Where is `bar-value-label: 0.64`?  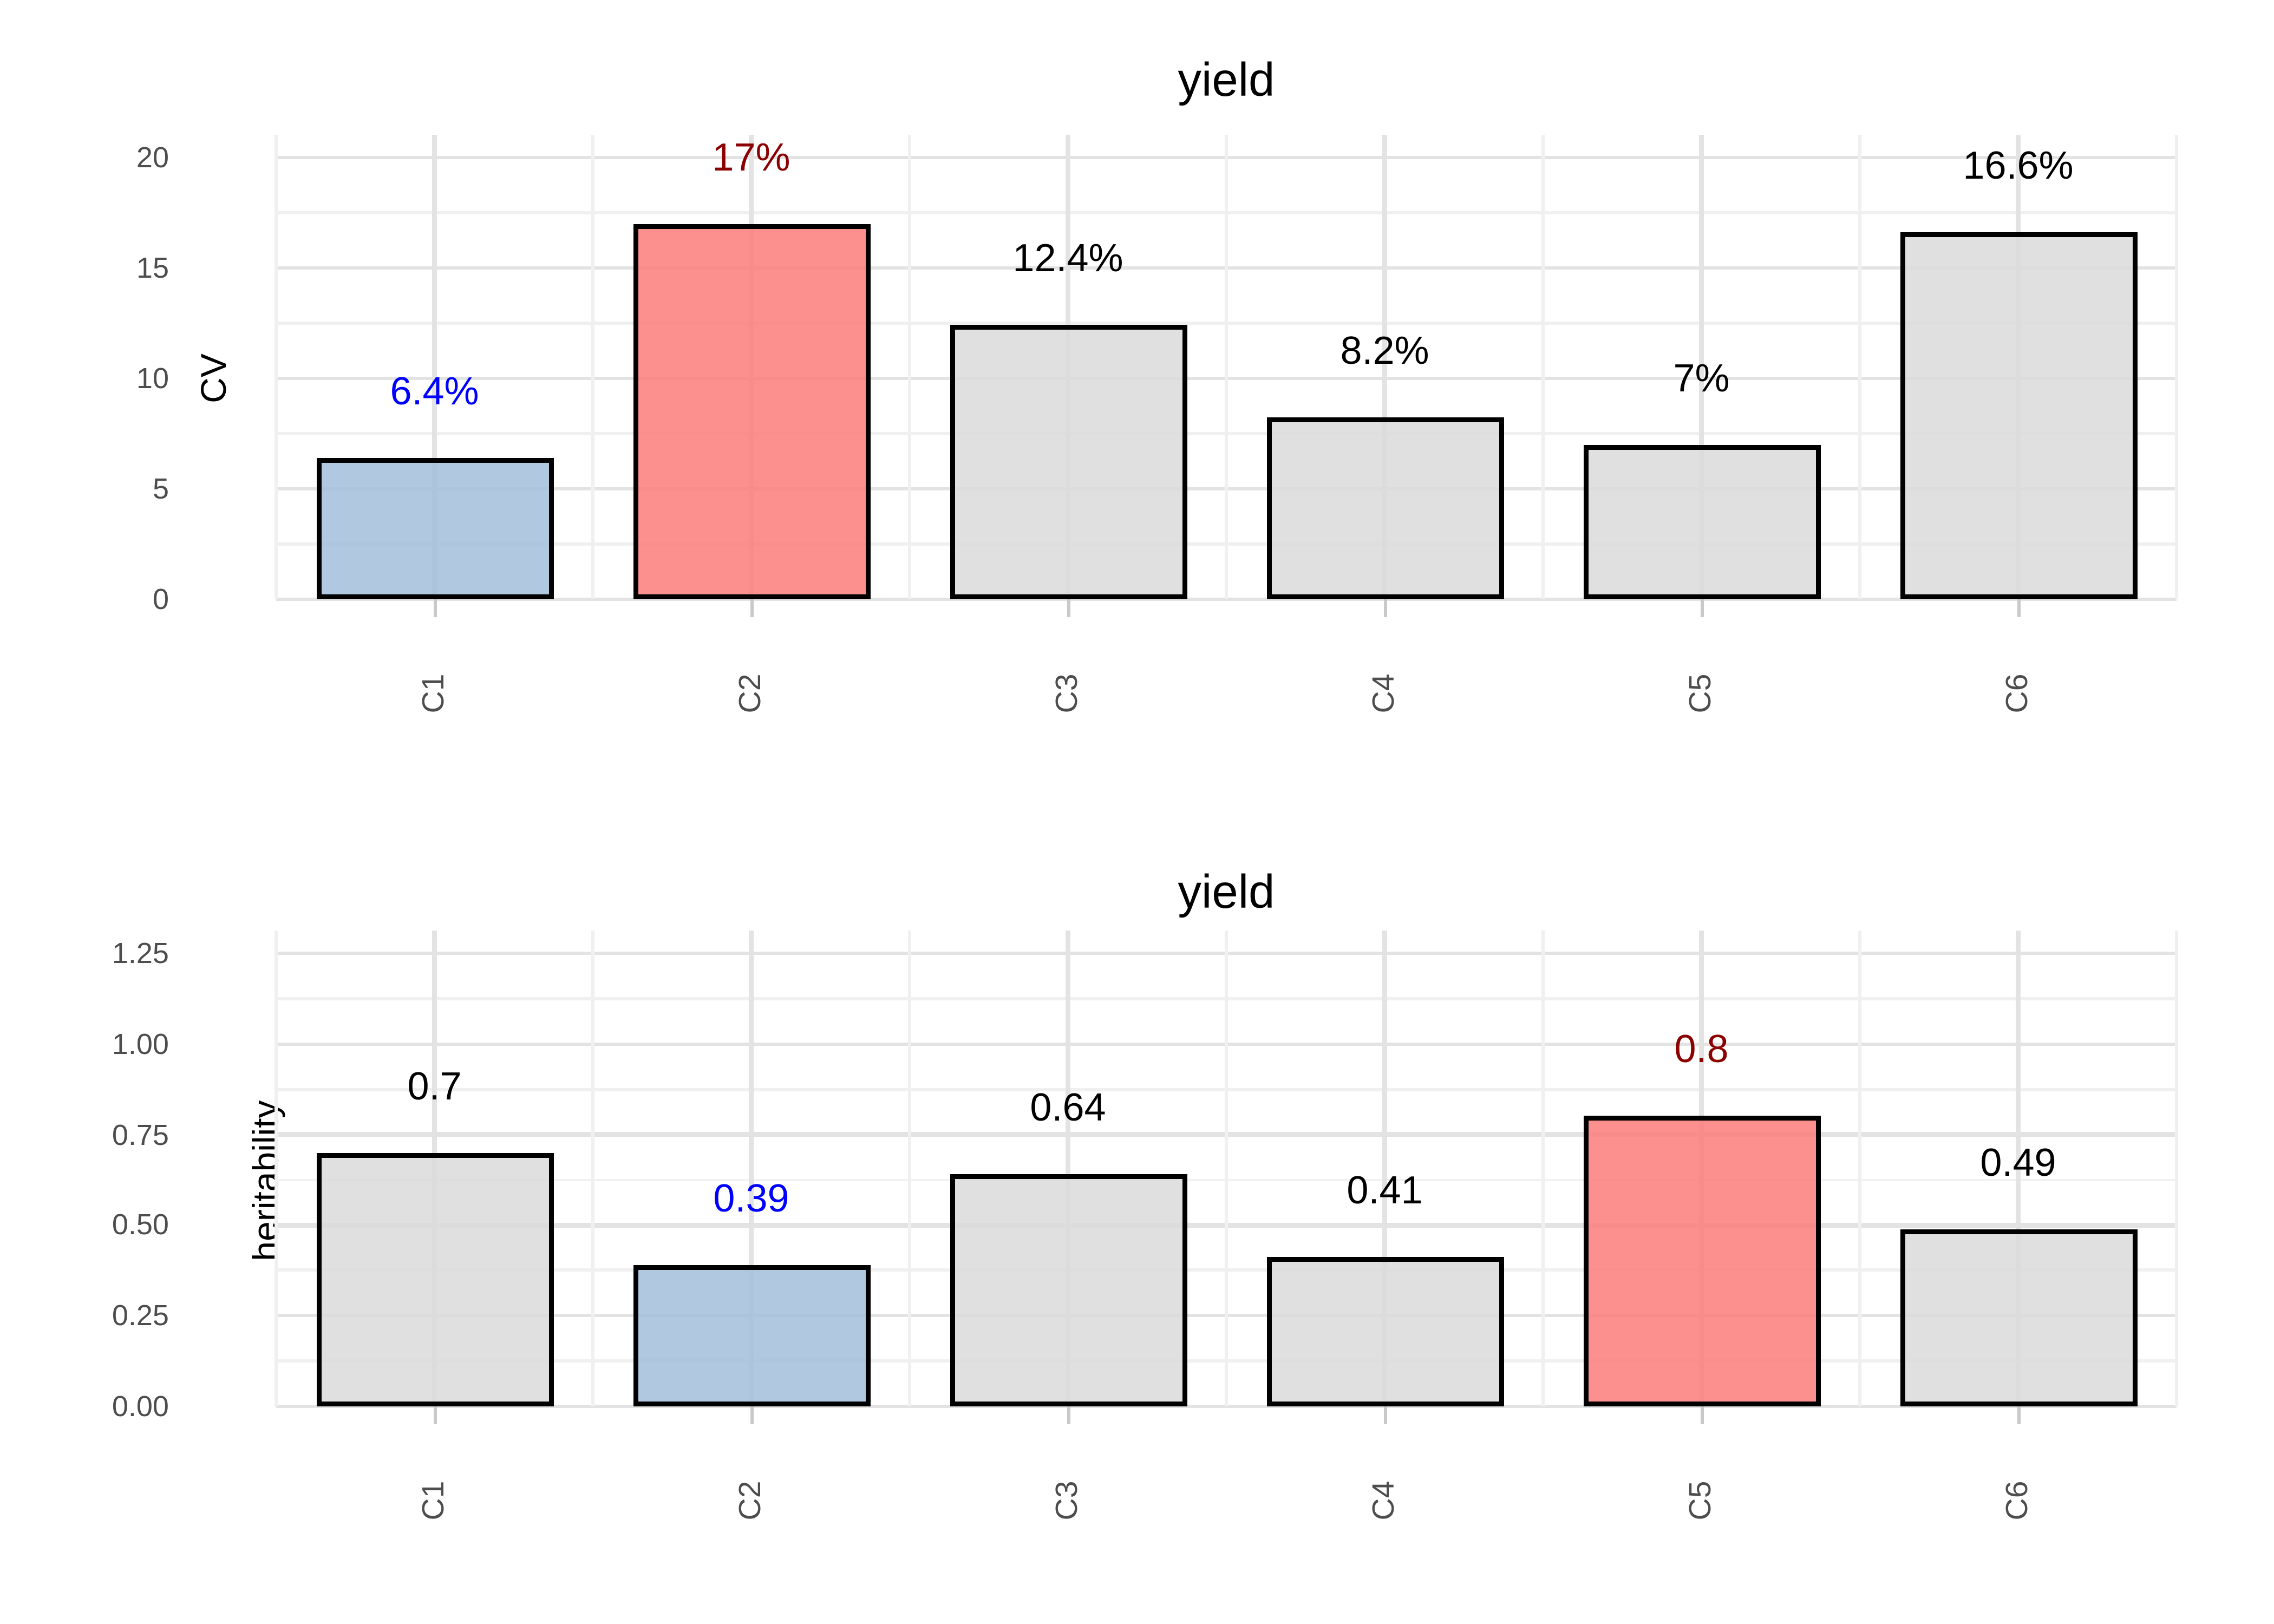 bar-value-label: 0.64 is located at coordinates (1068, 1108).